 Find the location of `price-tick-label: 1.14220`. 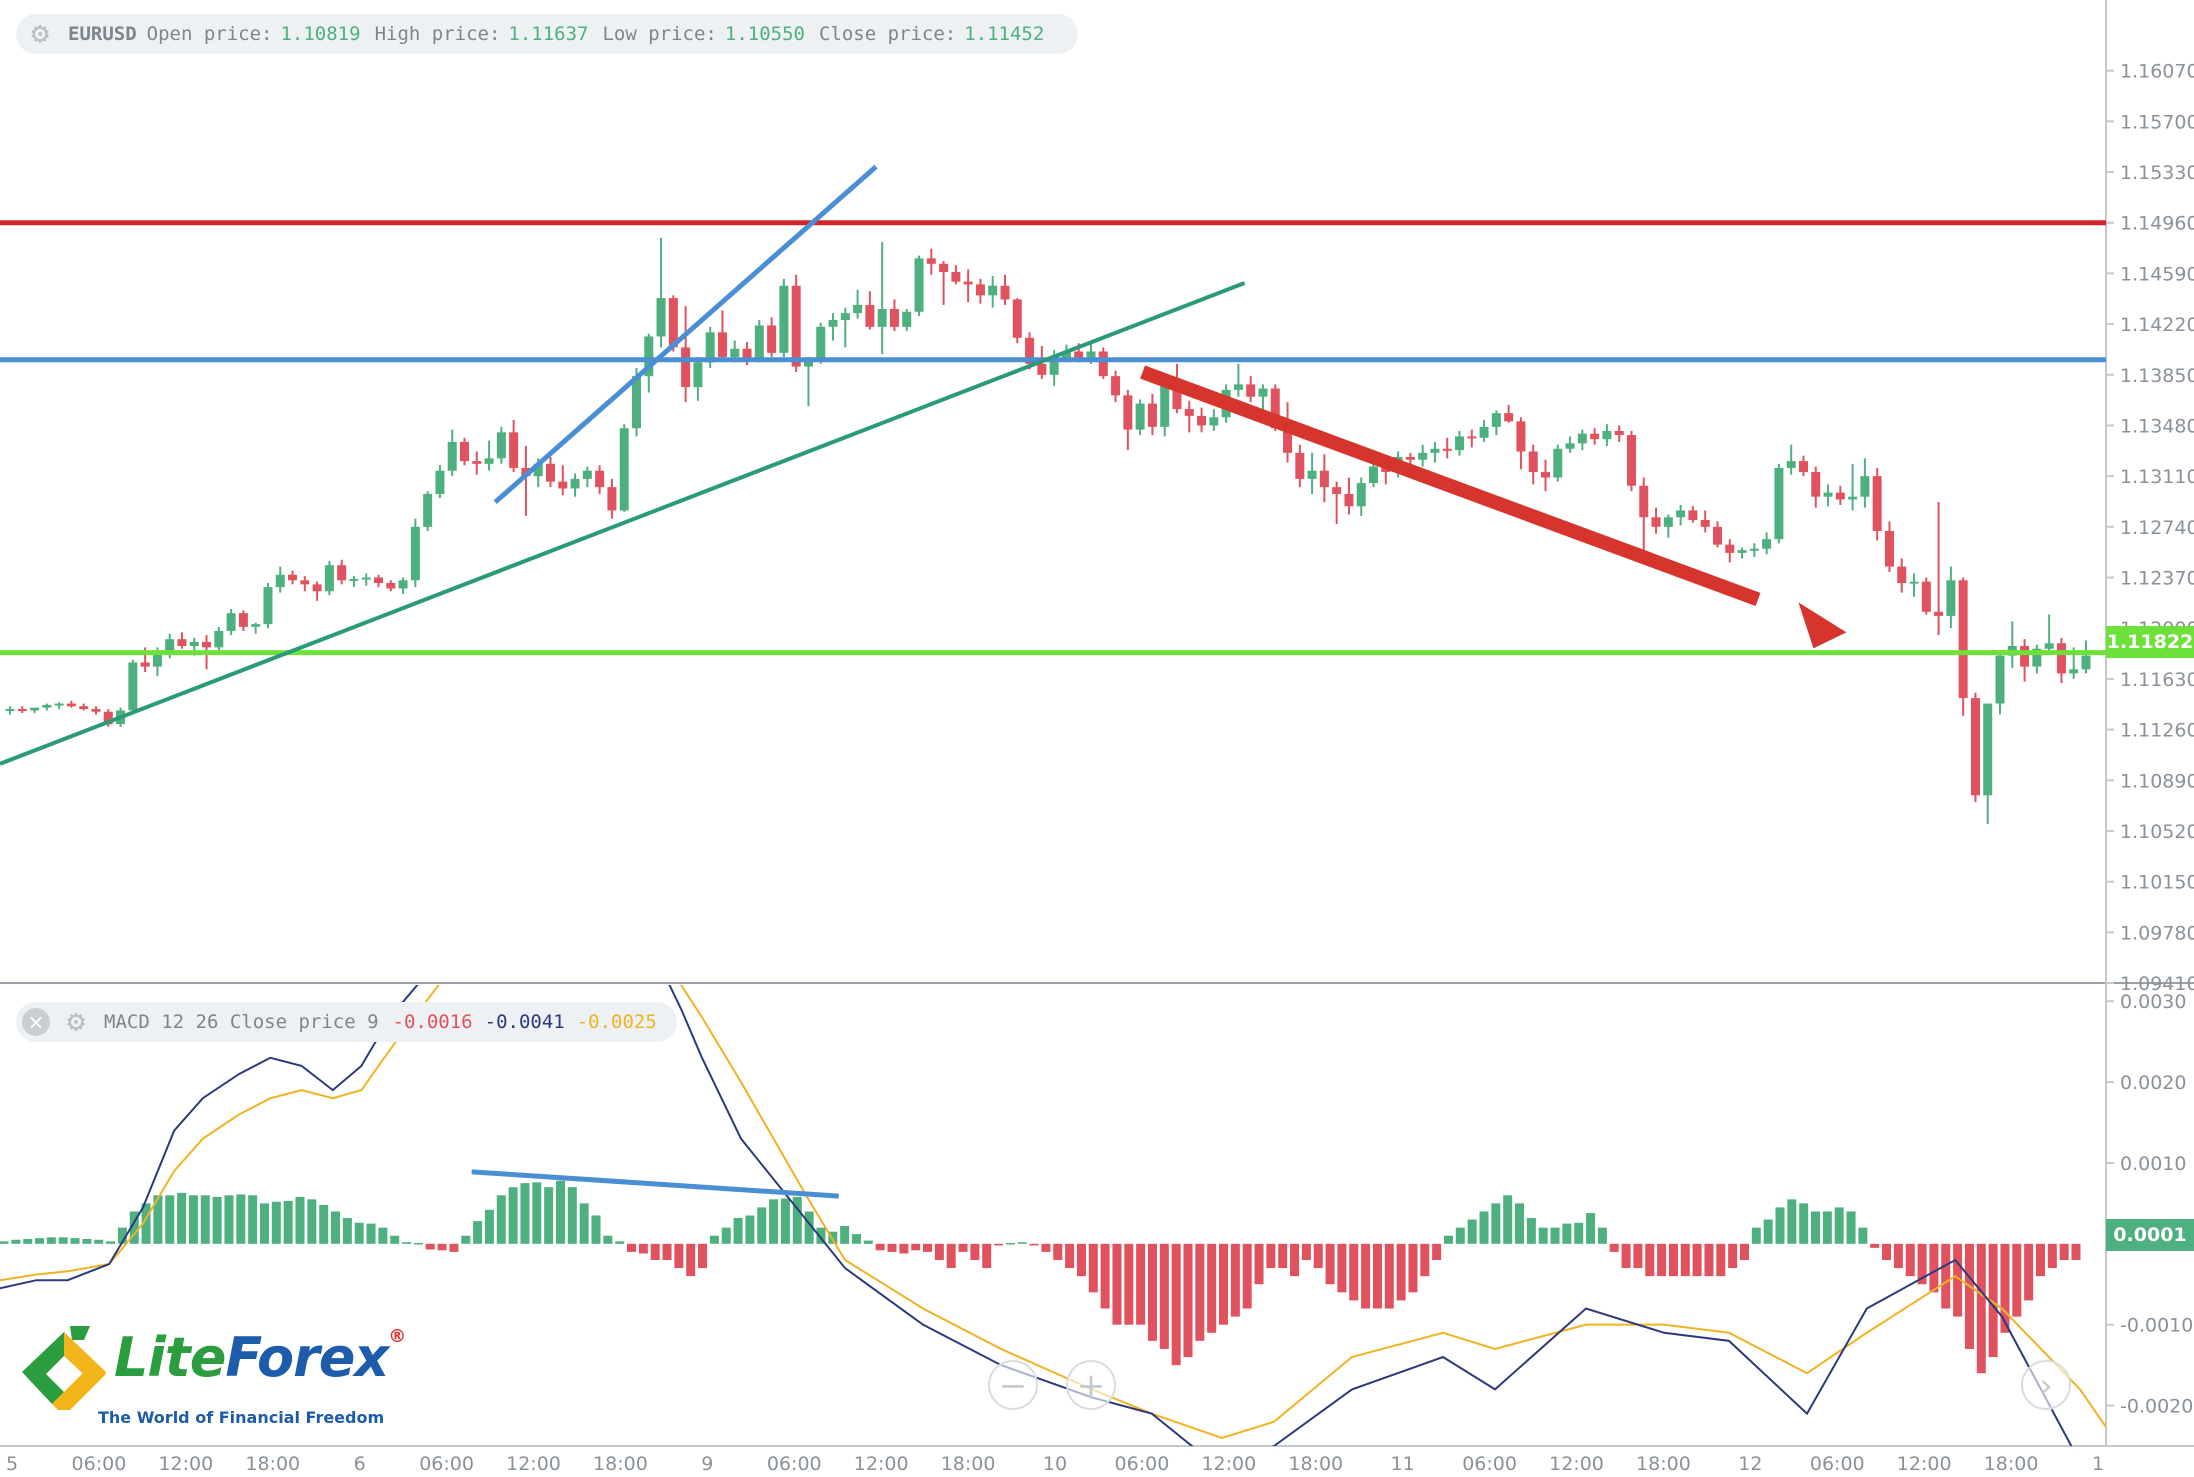

price-tick-label: 1.14220 is located at coordinates (2157, 325).